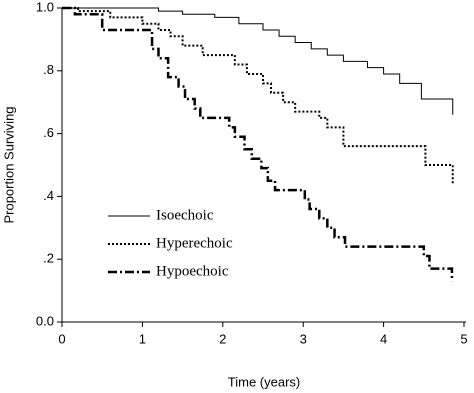  Describe the element at coordinates (303, 338) in the screenshot. I see `x-tick-label: 3` at that location.